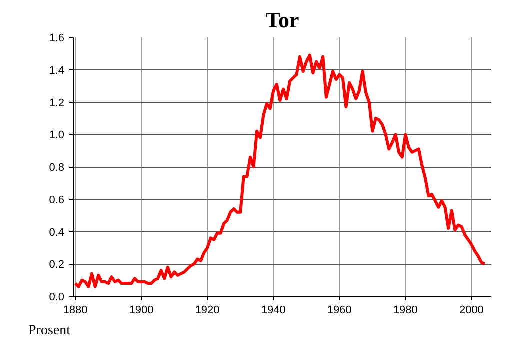  I want to click on y-tick-label: 1.0, so click(57, 136).